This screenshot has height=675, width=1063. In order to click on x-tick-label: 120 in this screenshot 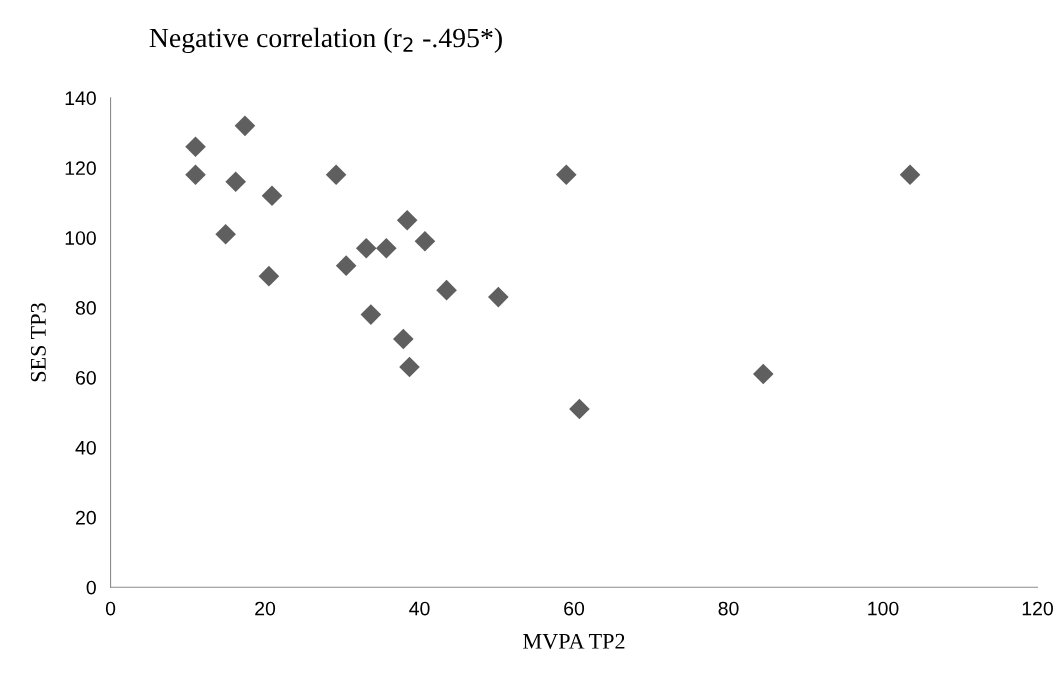, I will do `click(1037, 608)`.